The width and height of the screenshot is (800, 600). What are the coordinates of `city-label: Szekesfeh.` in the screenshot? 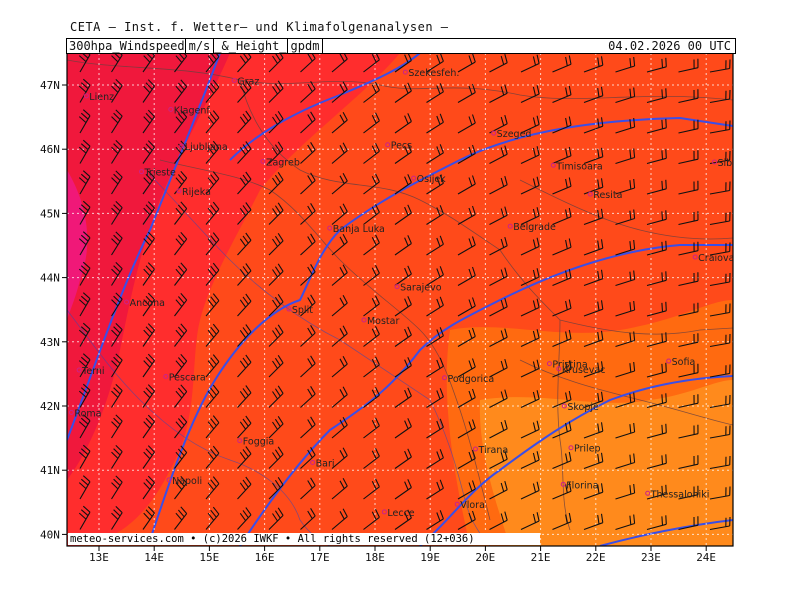 It's located at (433, 73).